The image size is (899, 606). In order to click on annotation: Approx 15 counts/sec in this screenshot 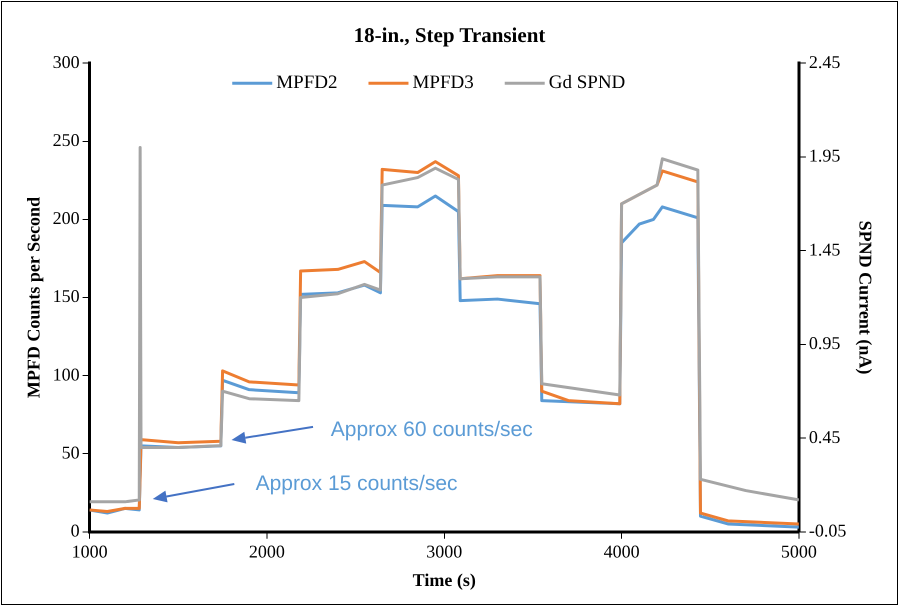, I will do `click(357, 483)`.